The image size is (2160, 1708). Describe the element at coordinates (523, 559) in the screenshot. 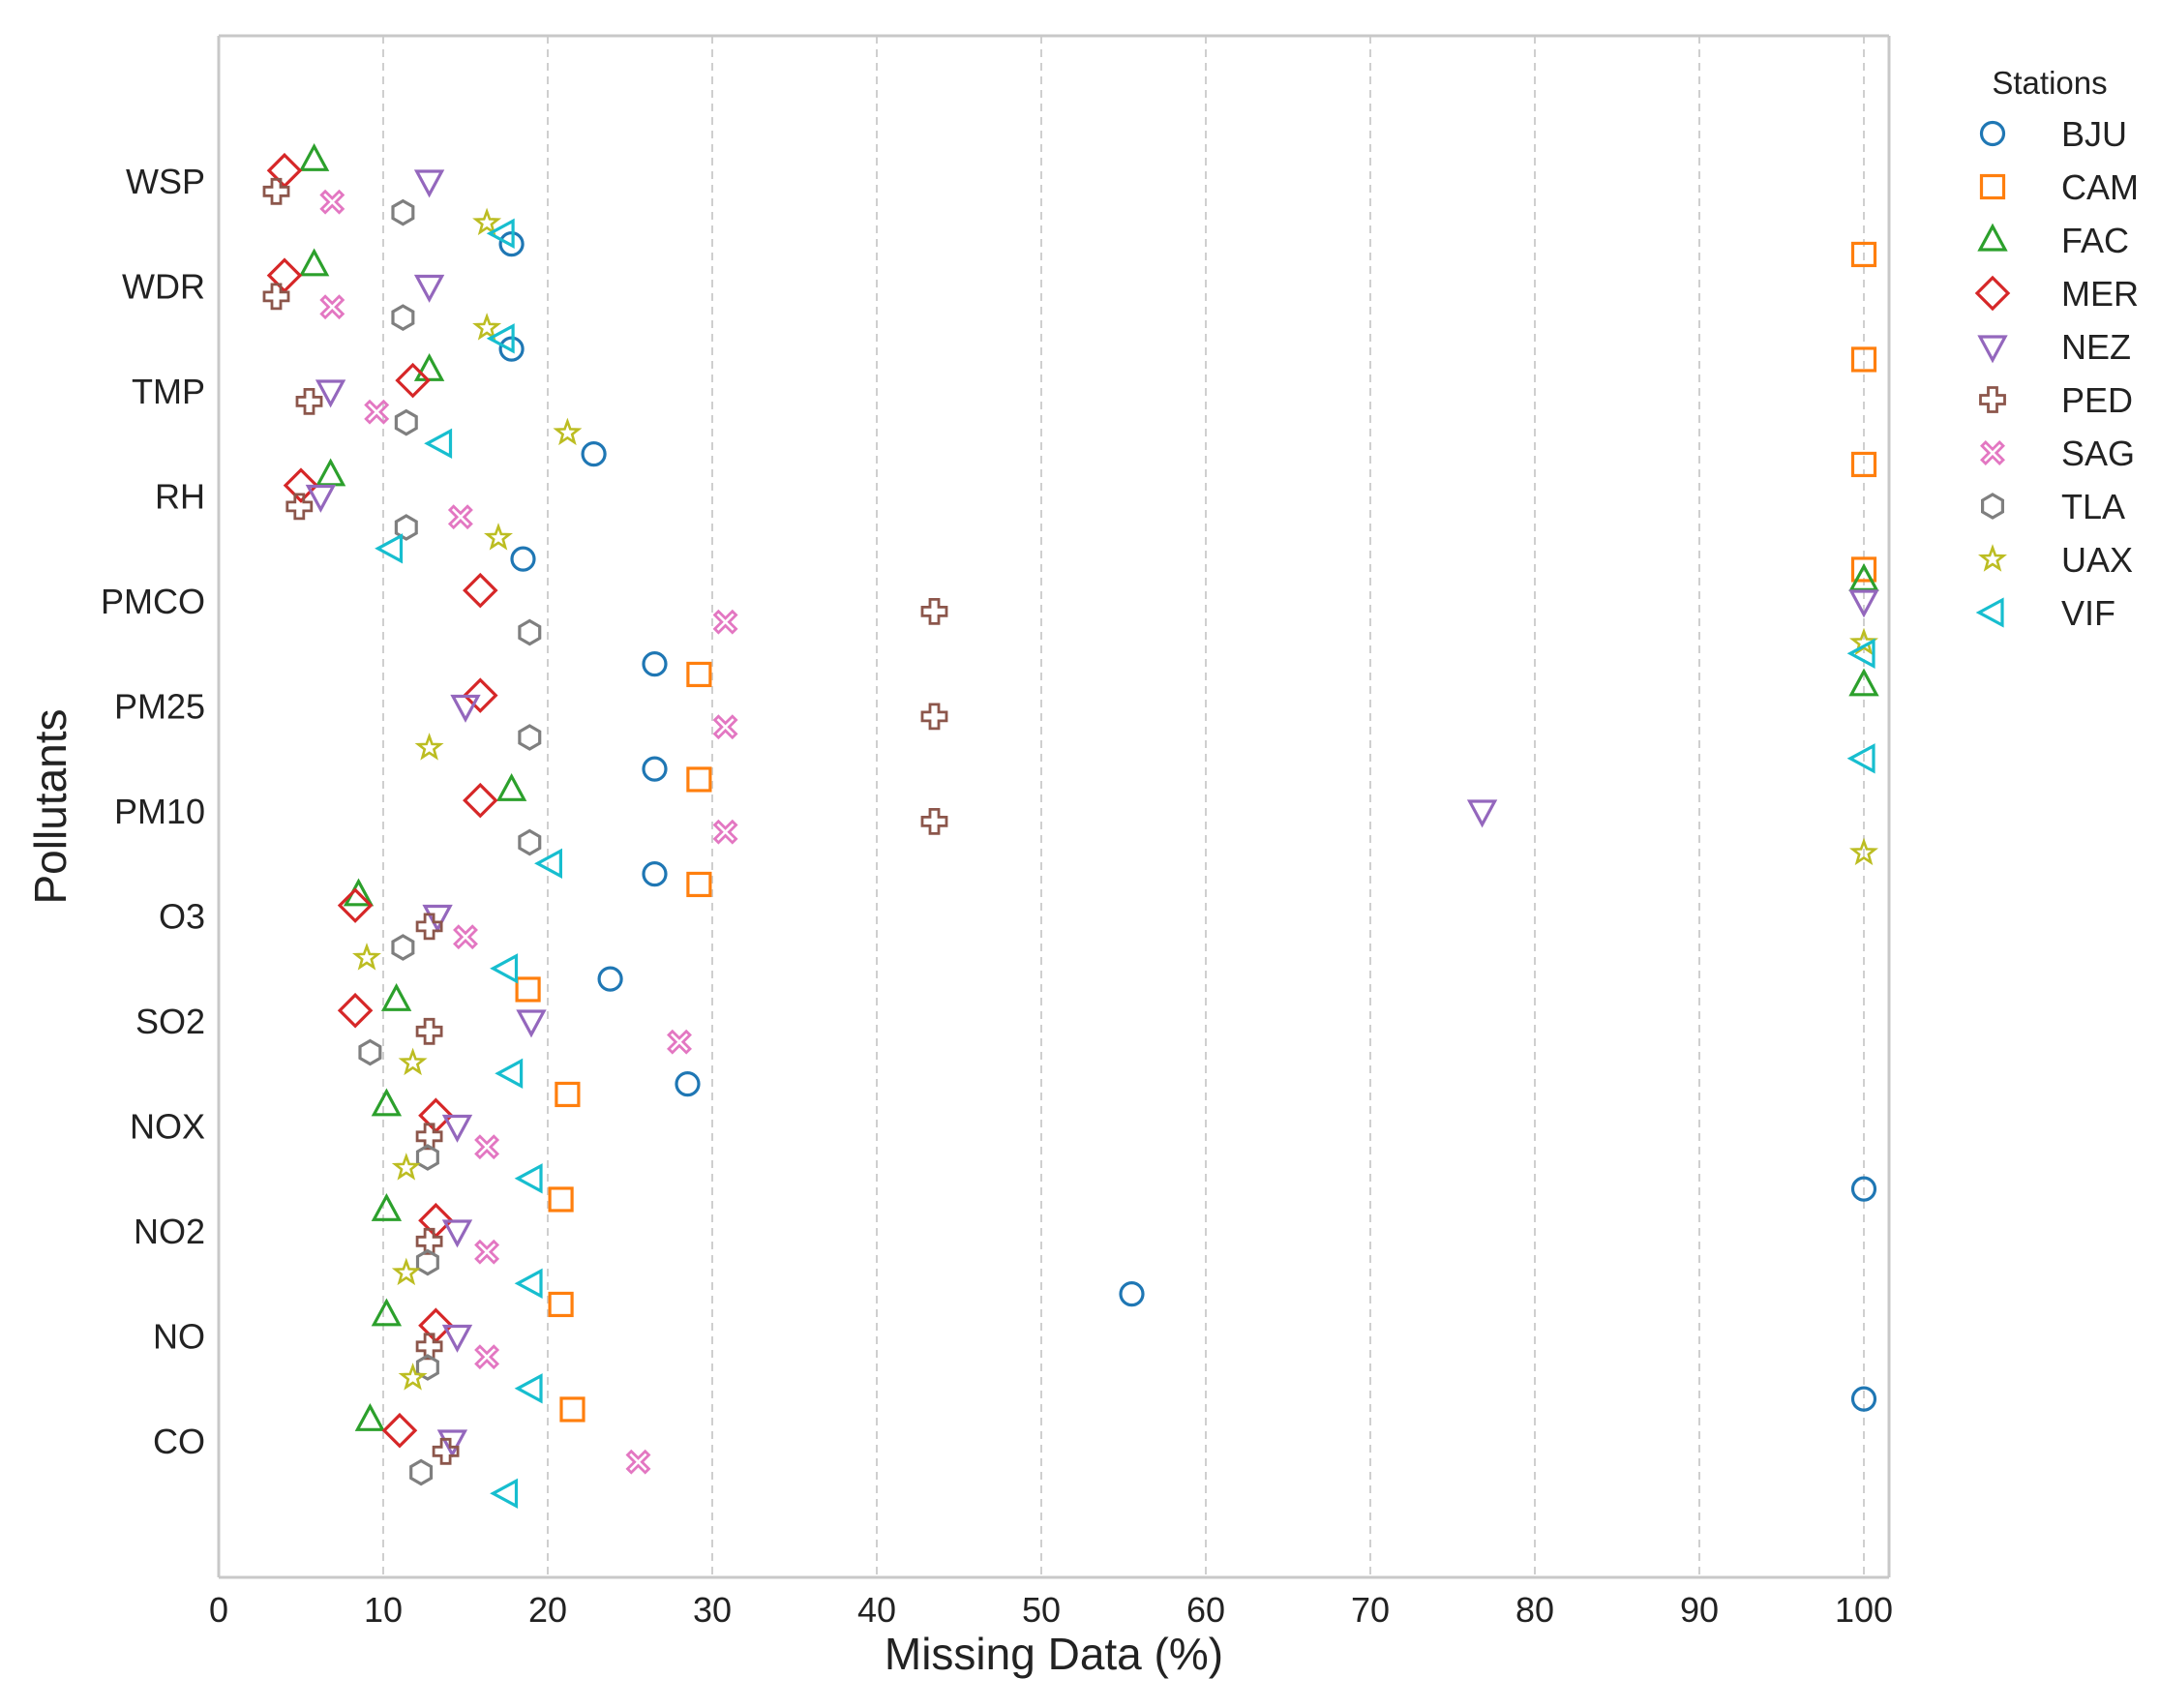

I see `point-bju-pmco` at that location.